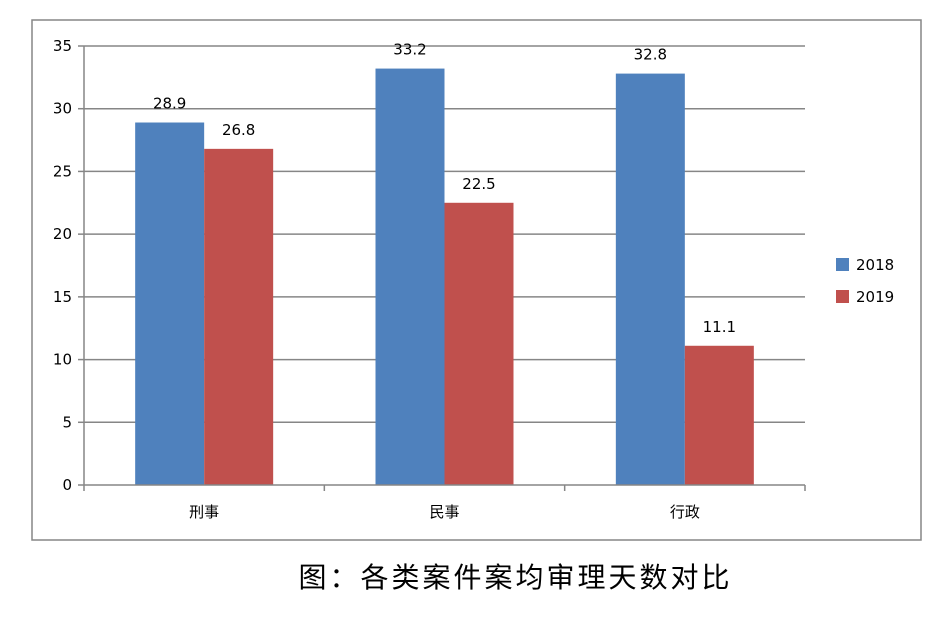 This screenshot has height=617, width=951. Describe the element at coordinates (204, 512) in the screenshot. I see `x-category-label: 刑事` at that location.